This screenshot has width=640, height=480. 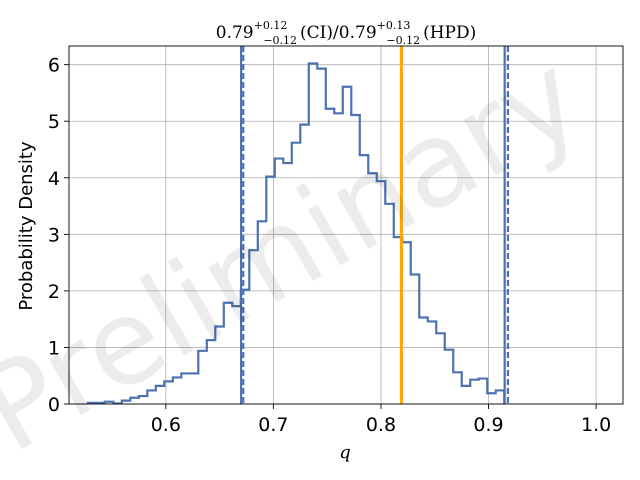 I want to click on y-tick-label-1: 1, so click(x=54, y=348).